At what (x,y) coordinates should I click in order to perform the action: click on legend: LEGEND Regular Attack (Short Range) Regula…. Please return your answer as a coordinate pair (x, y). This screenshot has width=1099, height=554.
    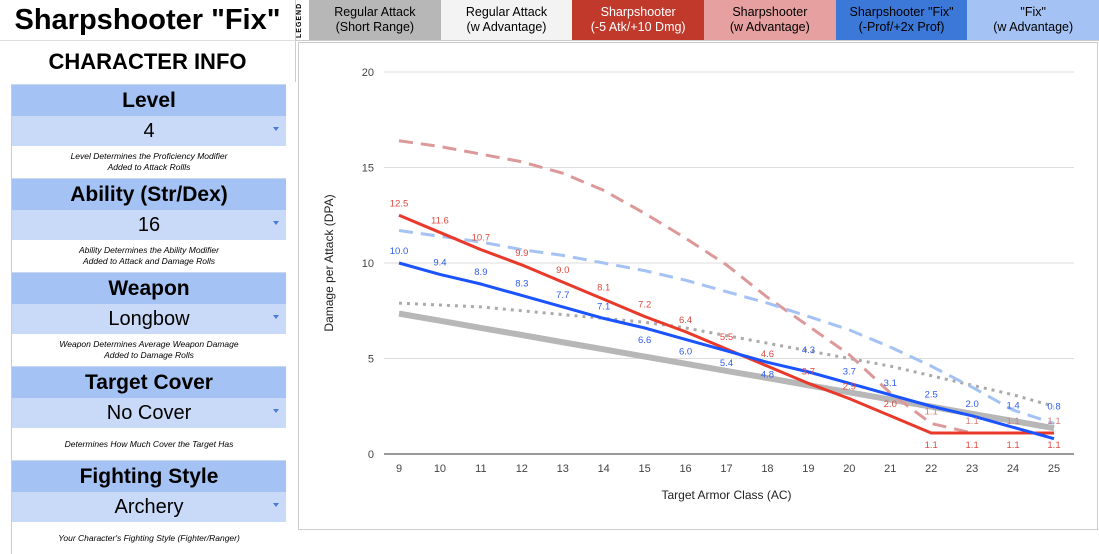
    Looking at the image, I should click on (697, 20).